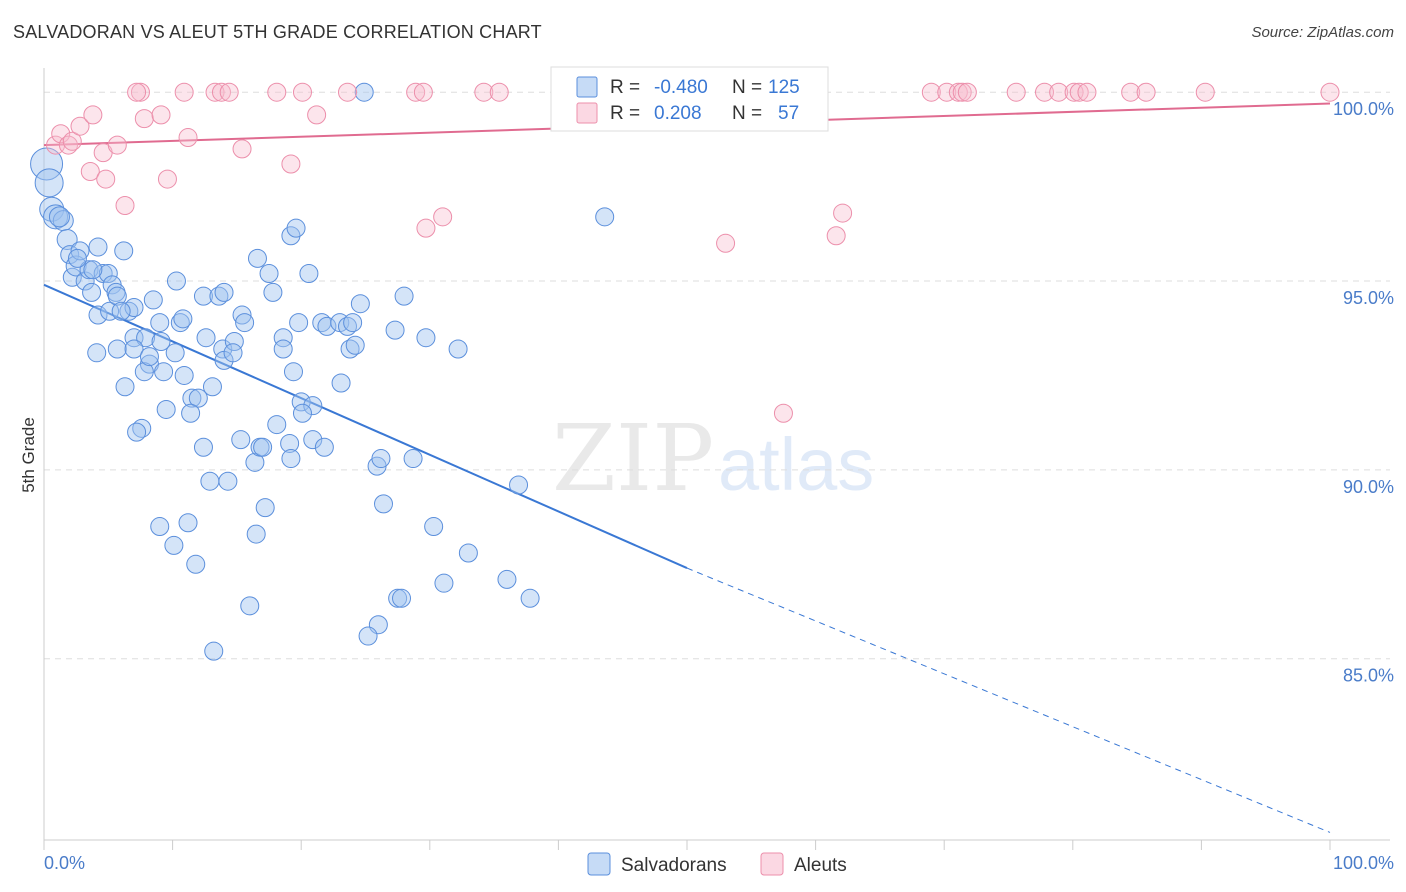 Image resolution: width=1406 pixels, height=892 pixels. Describe the element at coordinates (788, 113) in the screenshot. I see `legend-n-value-2: 57` at that location.